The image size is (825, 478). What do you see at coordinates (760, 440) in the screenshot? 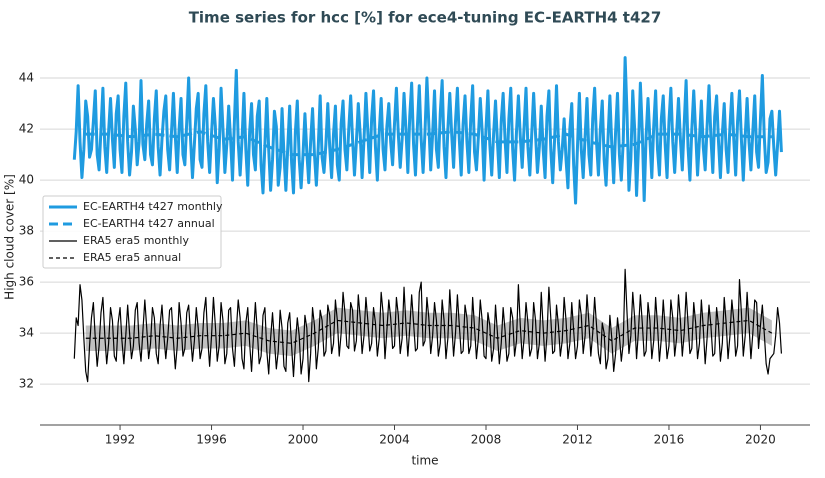
I see `x-tick-label: 2020` at bounding box center [760, 440].